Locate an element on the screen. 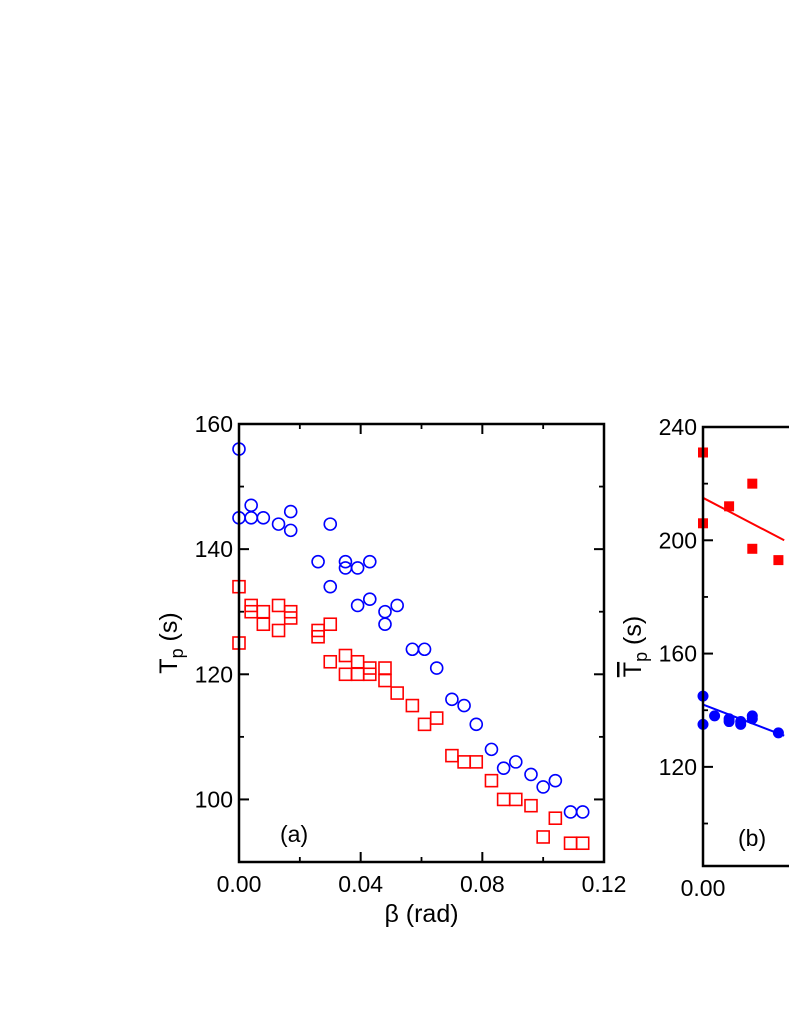  panel-b-data-marks is located at coordinates (741, 593).